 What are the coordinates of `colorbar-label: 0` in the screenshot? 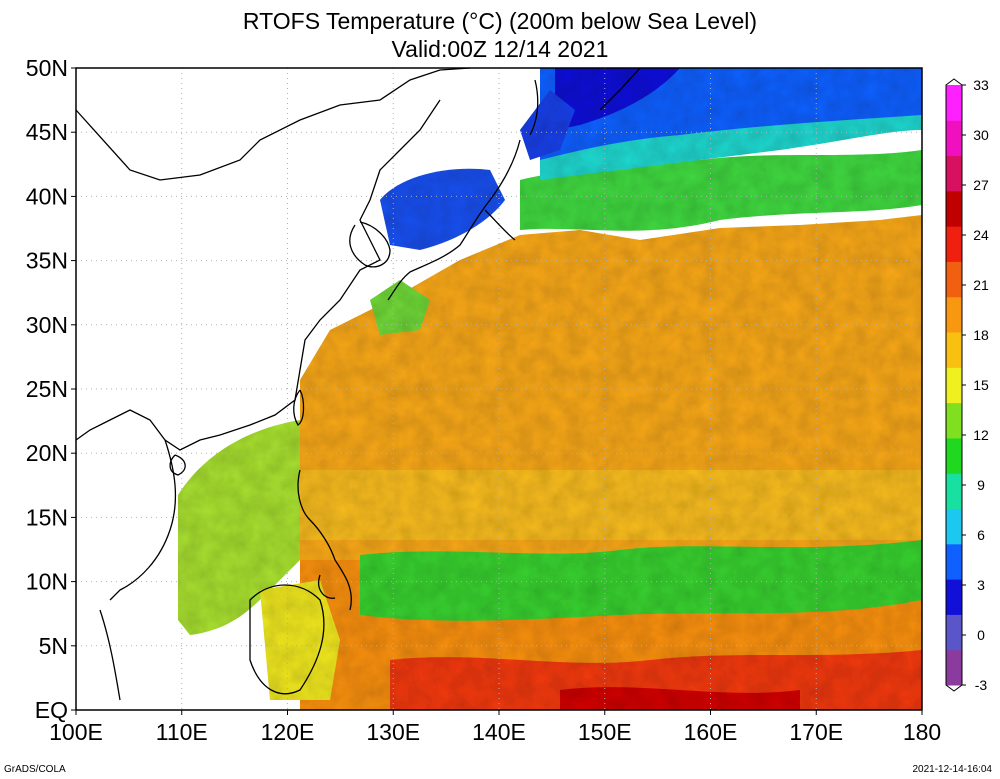 It's located at (981, 635).